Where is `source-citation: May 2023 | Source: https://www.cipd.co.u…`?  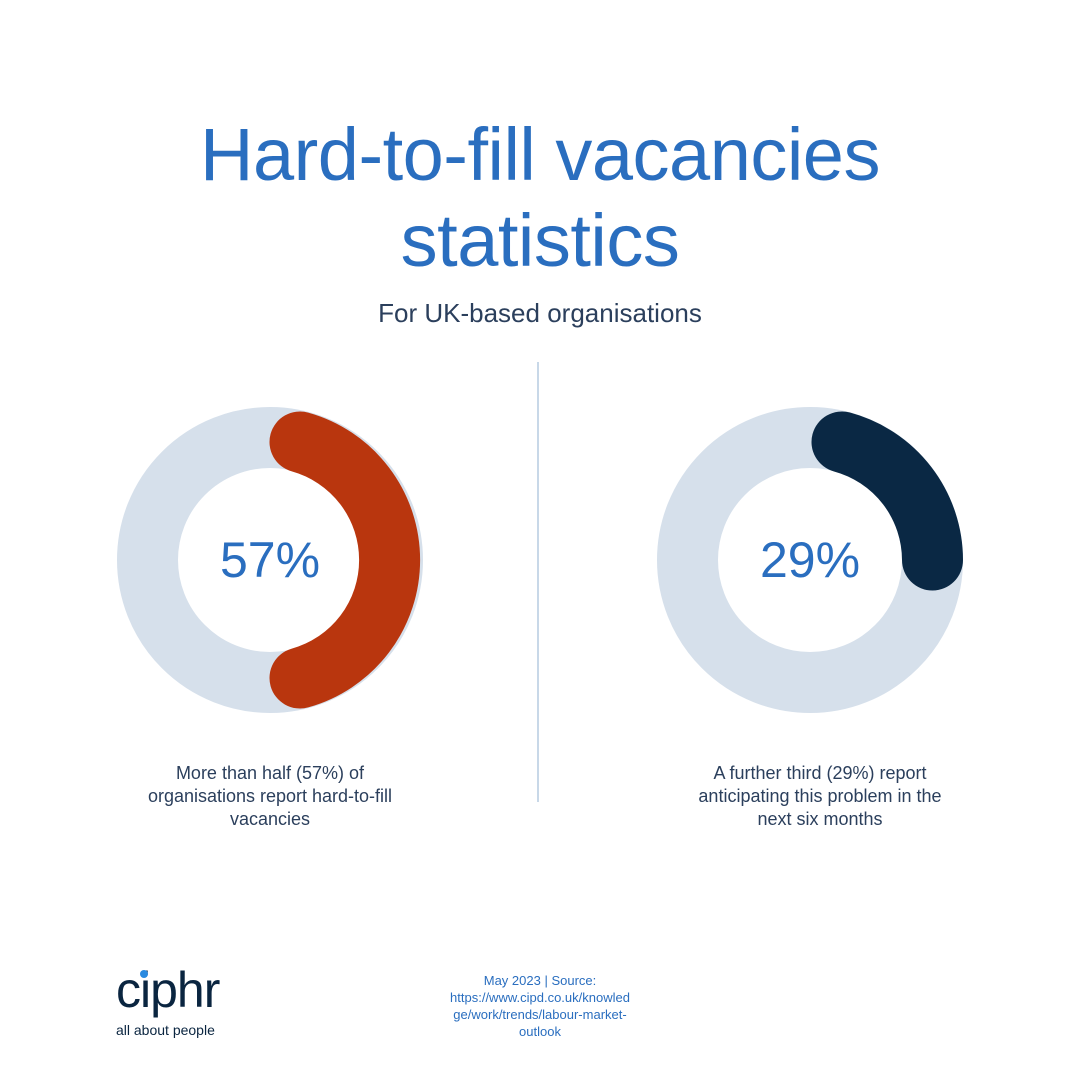 source-citation: May 2023 | Source: https://www.cipd.co.u… is located at coordinates (540, 1006).